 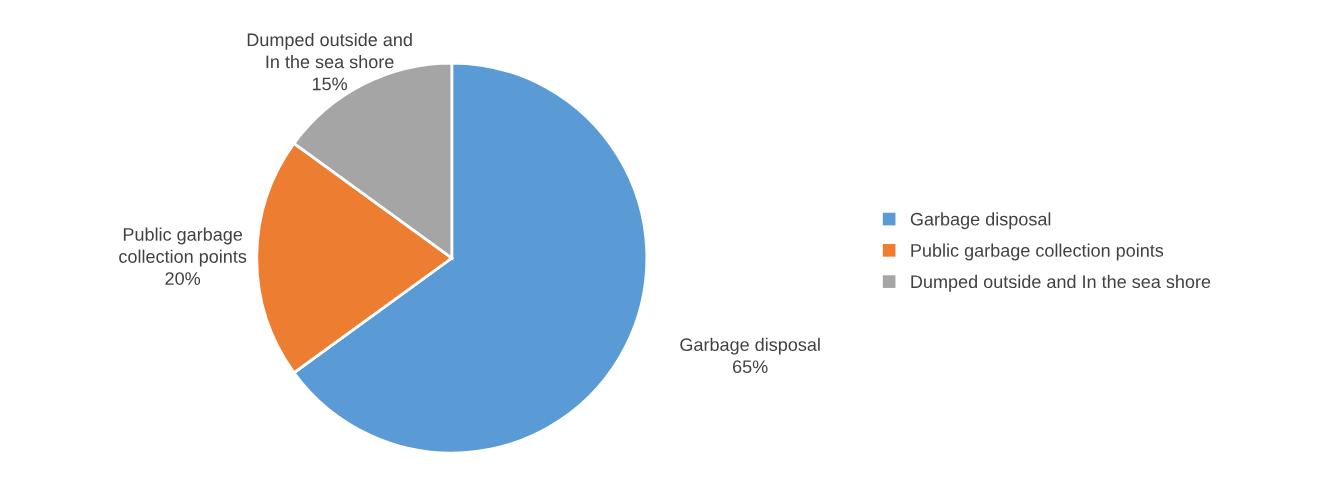 What do you see at coordinates (750, 346) in the screenshot?
I see `slice-label: Garbage disposal` at bounding box center [750, 346].